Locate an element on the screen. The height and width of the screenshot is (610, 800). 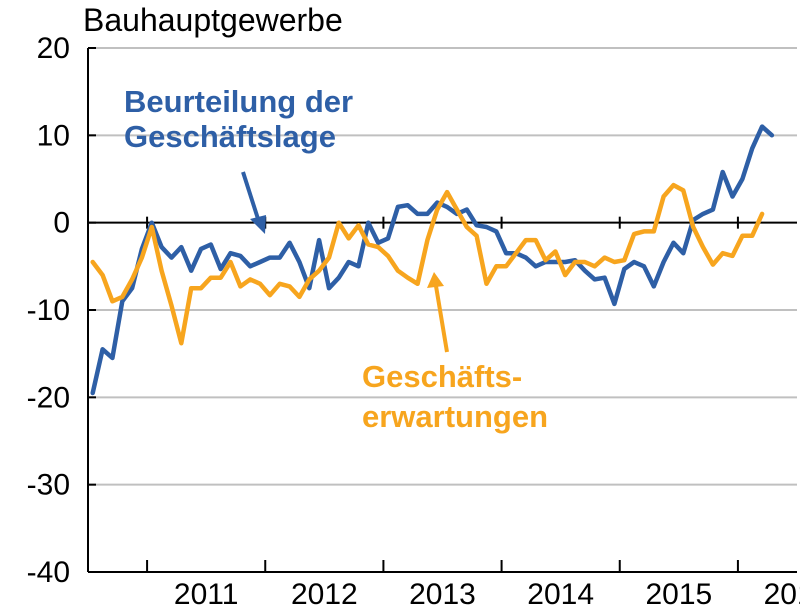
y-tick-label: -20 is located at coordinates (48, 397).